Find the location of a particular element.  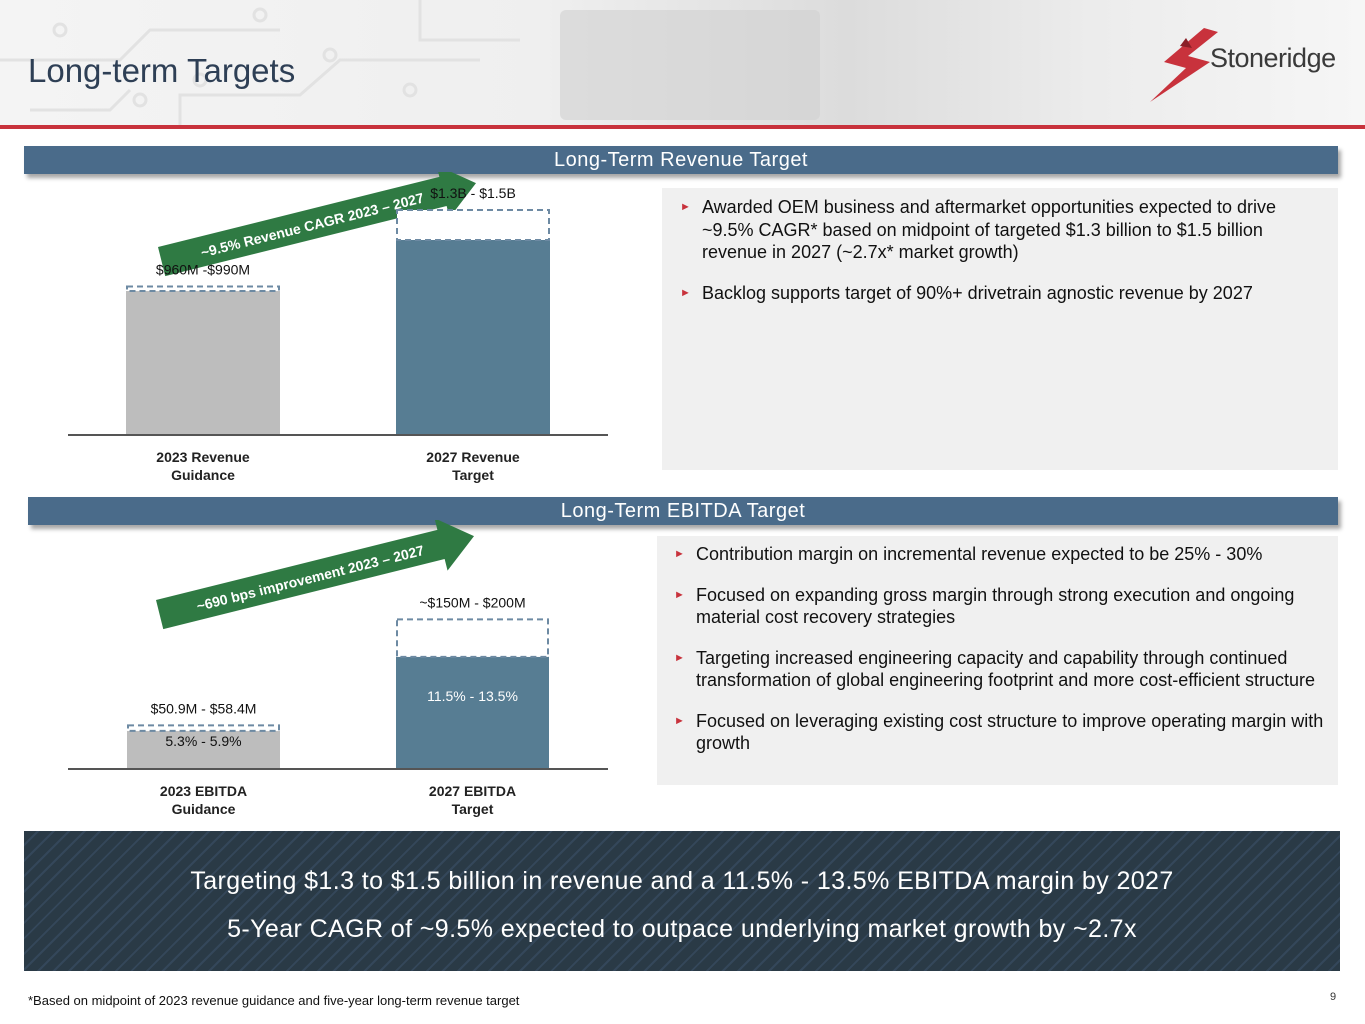

growth-arrow-label: ~9.5% Revenue CAGR 2023 – 2027 is located at coordinates (312, 224).